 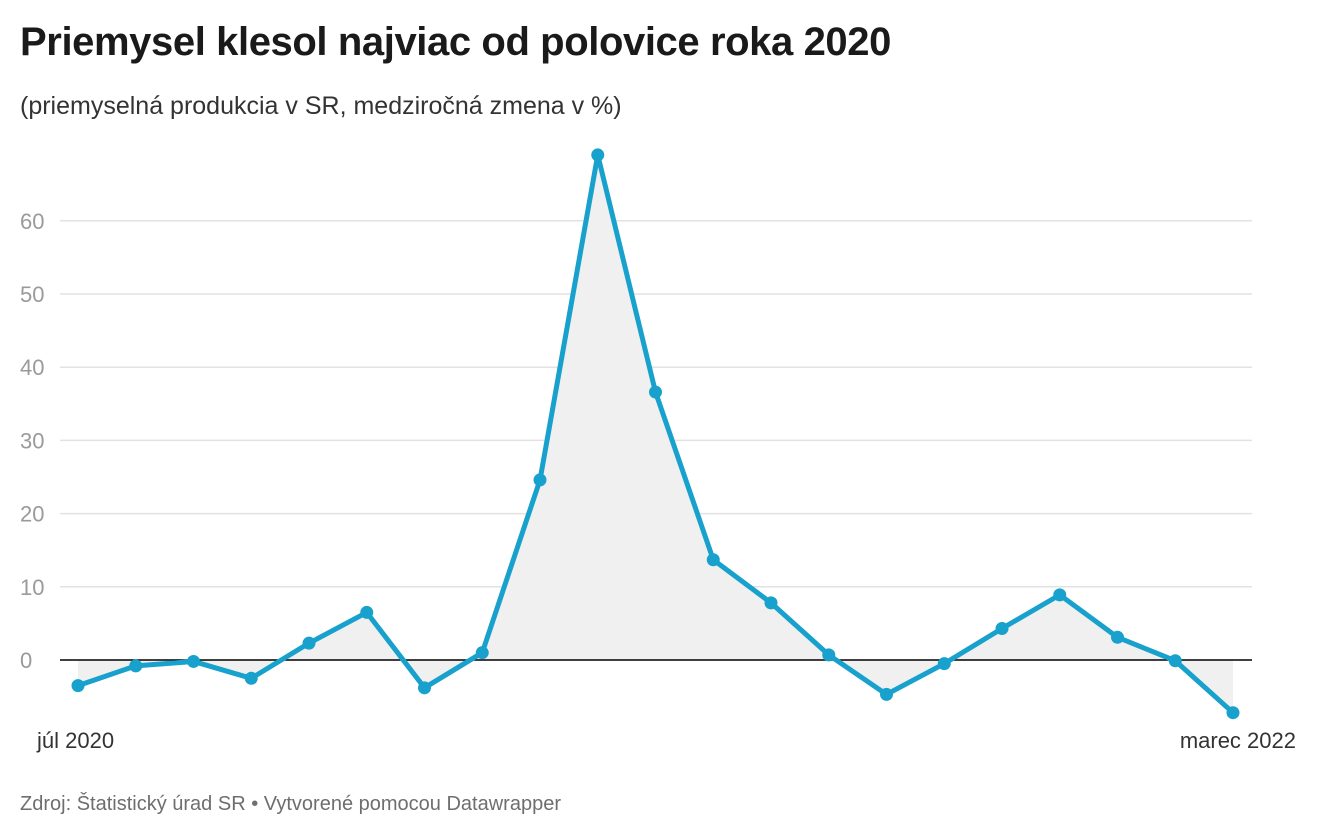 I want to click on y-tick-label-30: 30, so click(x=32, y=440).